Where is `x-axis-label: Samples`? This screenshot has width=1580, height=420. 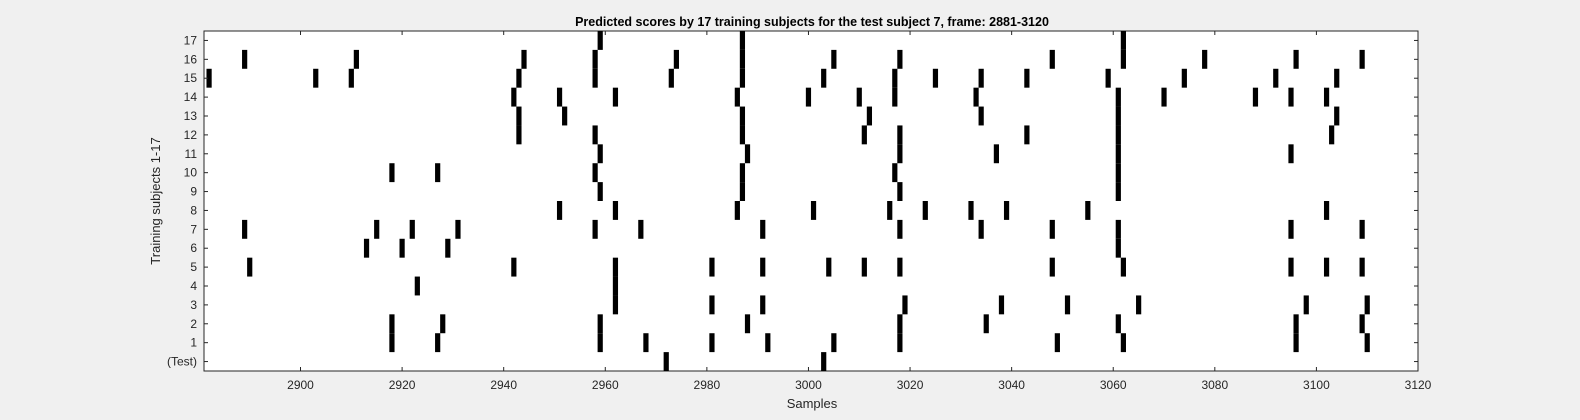 x-axis-label: Samples is located at coordinates (812, 403).